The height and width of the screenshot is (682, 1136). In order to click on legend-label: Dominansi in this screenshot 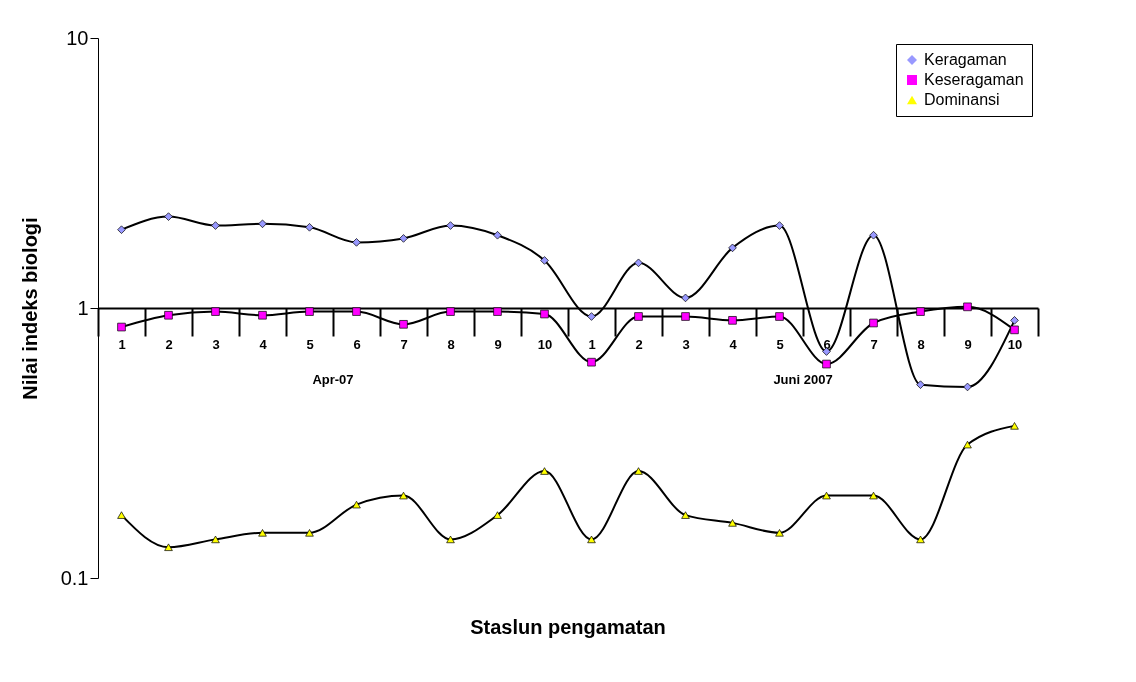, I will do `click(962, 99)`.